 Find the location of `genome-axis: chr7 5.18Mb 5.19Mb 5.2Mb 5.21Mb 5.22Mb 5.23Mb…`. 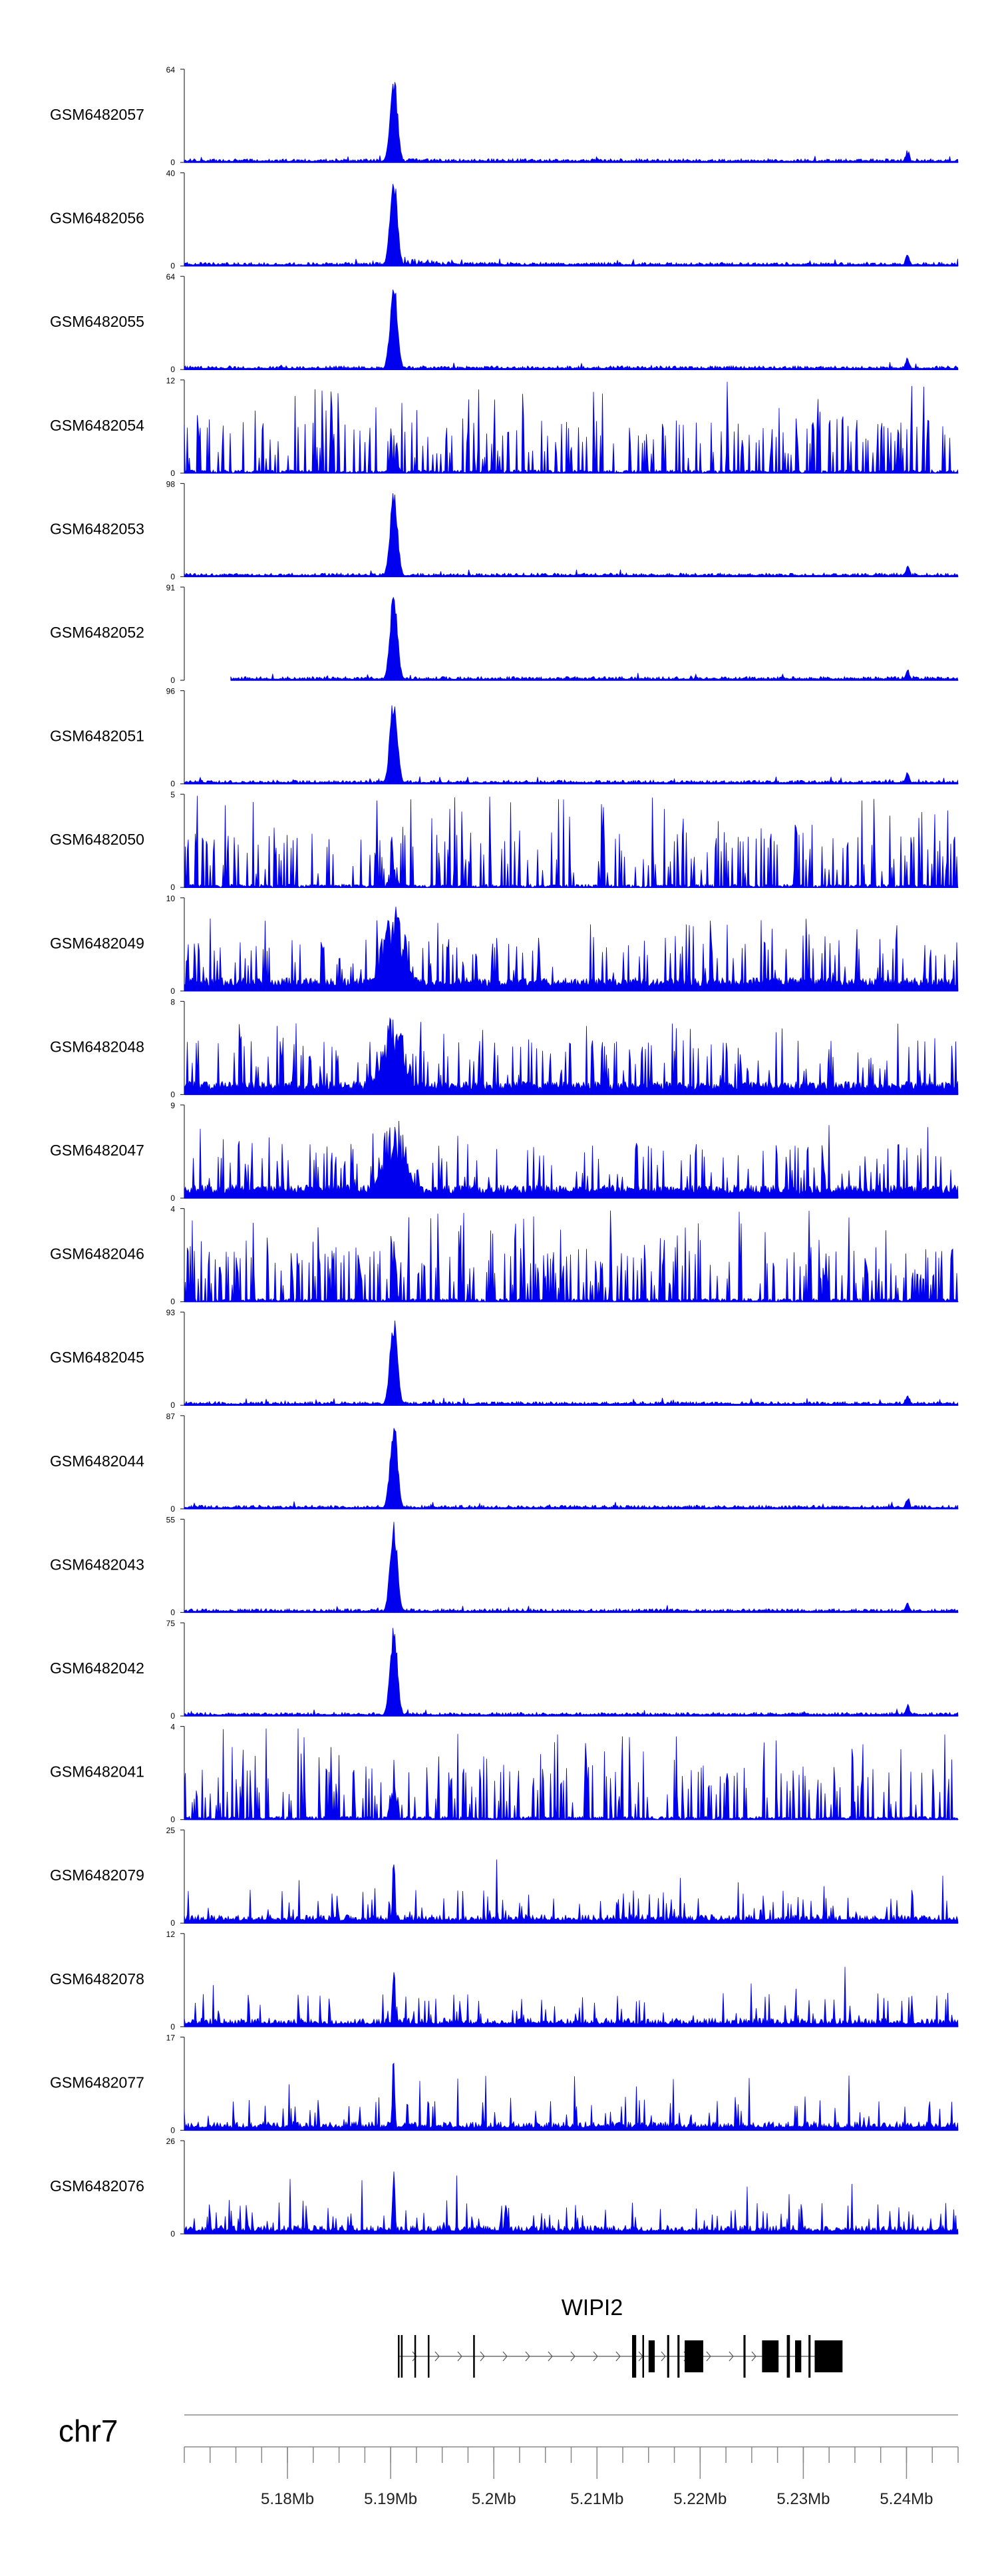

genome-axis: chr7 5.18Mb 5.19Mb 5.2Mb 5.21Mb 5.22Mb 5.23Mb… is located at coordinates (509, 2461).